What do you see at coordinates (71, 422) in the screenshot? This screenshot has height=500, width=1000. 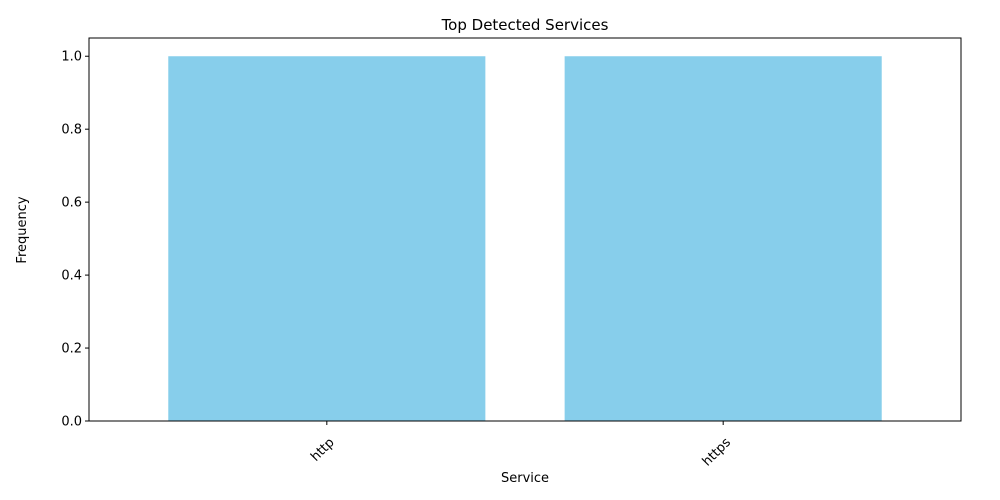 I see `y-tick-label: 0.0` at bounding box center [71, 422].